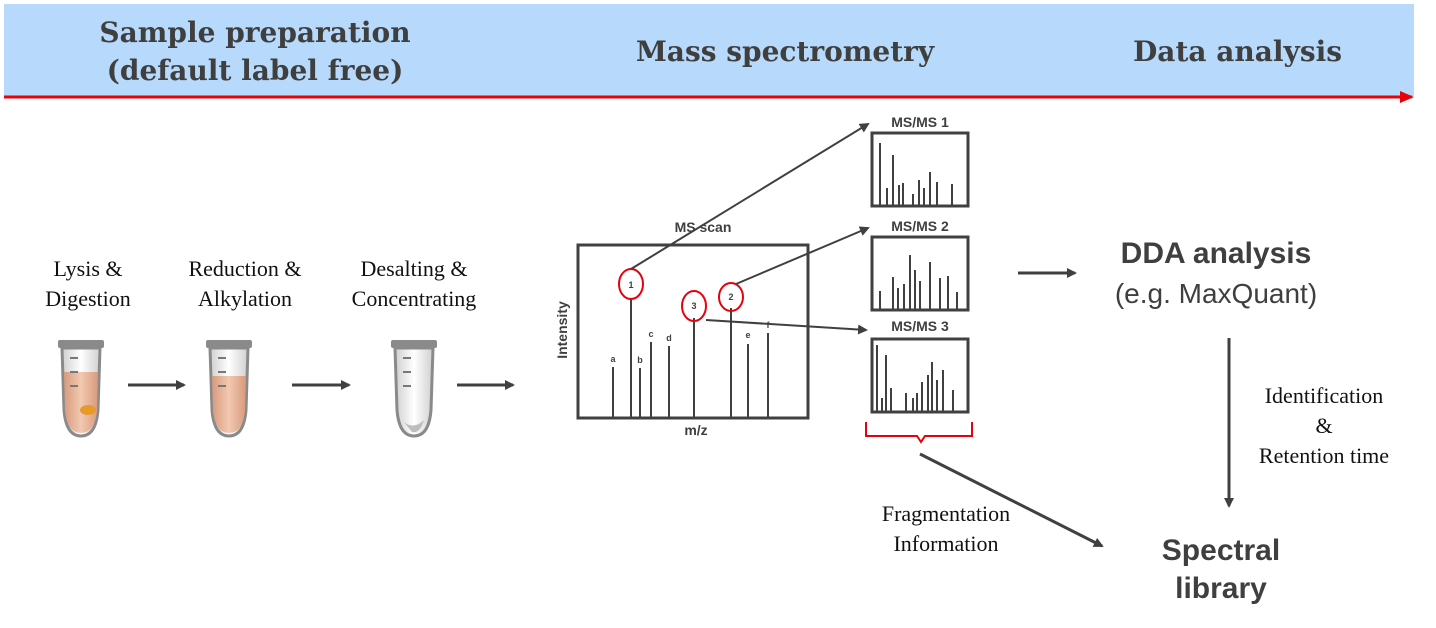 The image size is (1436, 628). What do you see at coordinates (650, 334) in the screenshot?
I see `peak-label-c: c` at bounding box center [650, 334].